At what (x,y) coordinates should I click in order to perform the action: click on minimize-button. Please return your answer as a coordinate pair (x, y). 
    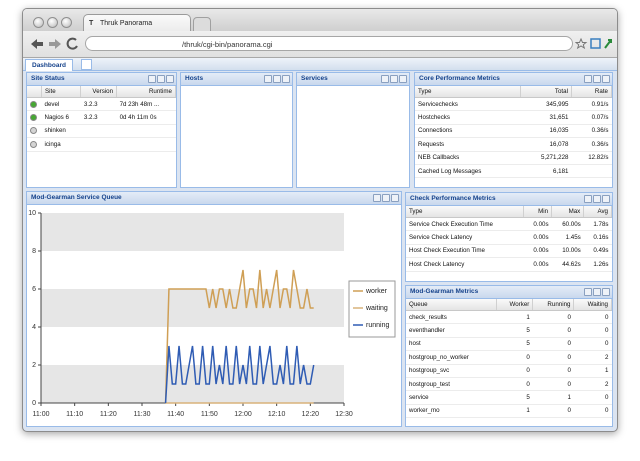
    Looking at the image, I should click on (52, 22).